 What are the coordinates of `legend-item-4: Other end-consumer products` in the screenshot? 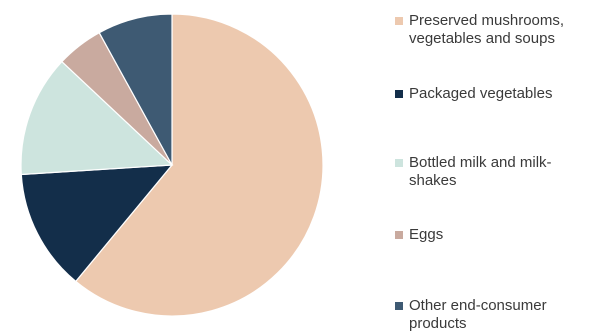 It's located at (492, 315).